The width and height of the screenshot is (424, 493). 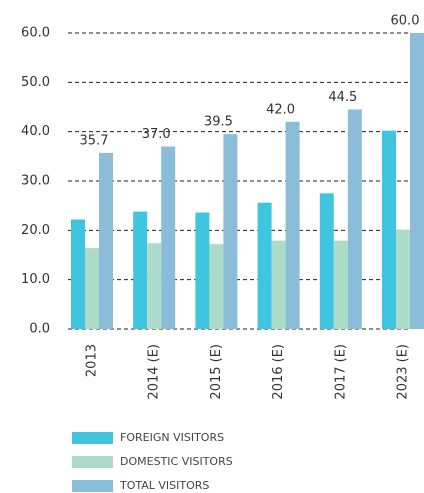 I want to click on legend-label: TOTAL VISITORS, so click(x=164, y=485).